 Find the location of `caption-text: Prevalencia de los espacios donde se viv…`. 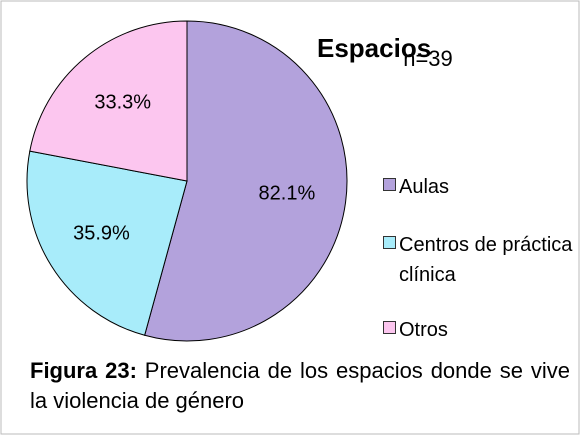

caption-text: Prevalencia de los espacios donde se viv… is located at coordinates (300, 385).